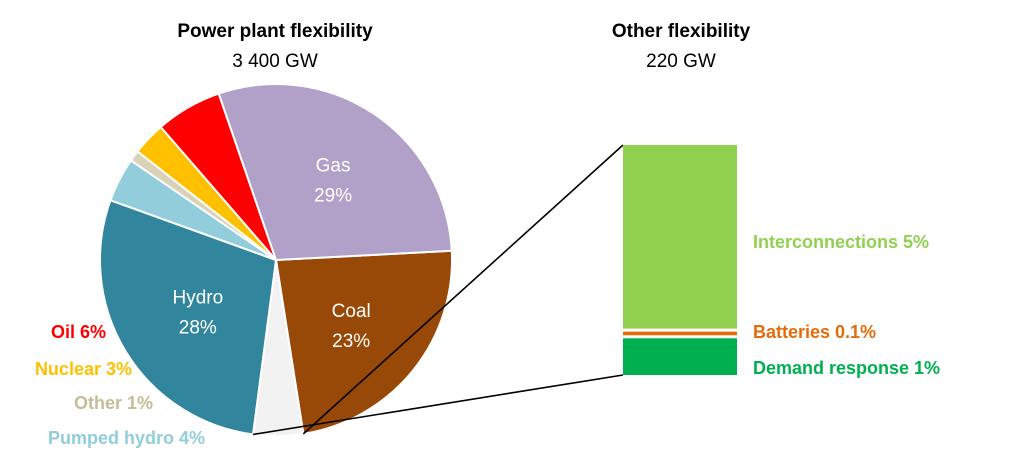 Image resolution: width=1024 pixels, height=468 pixels. Describe the element at coordinates (680, 333) in the screenshot. I see `bar-segment-batteries` at that location.